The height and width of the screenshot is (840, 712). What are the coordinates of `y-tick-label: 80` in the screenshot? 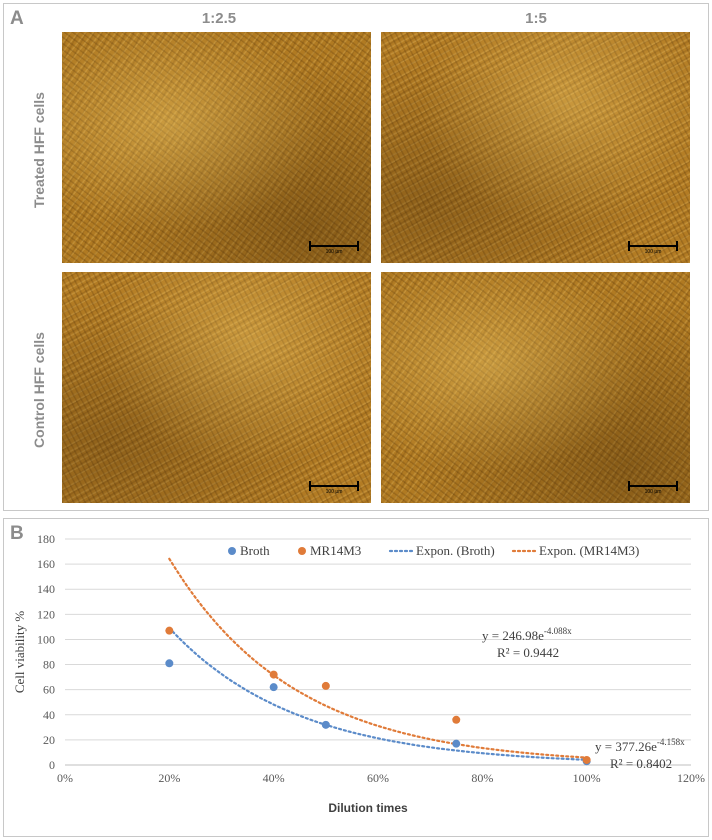 It's located at (49, 665).